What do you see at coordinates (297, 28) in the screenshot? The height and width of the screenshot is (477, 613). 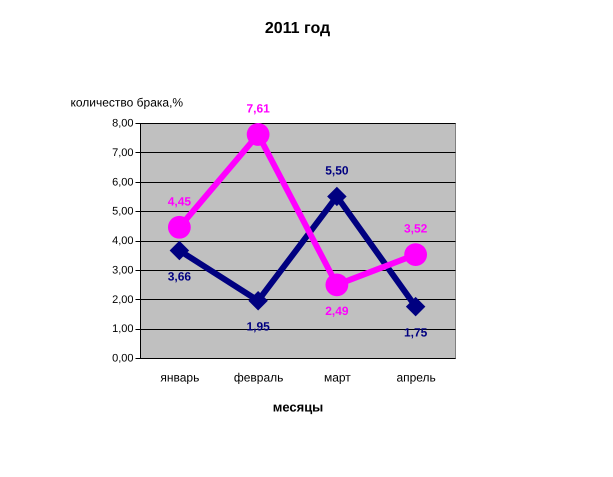 I see `chart-title: 2011 год` at bounding box center [297, 28].